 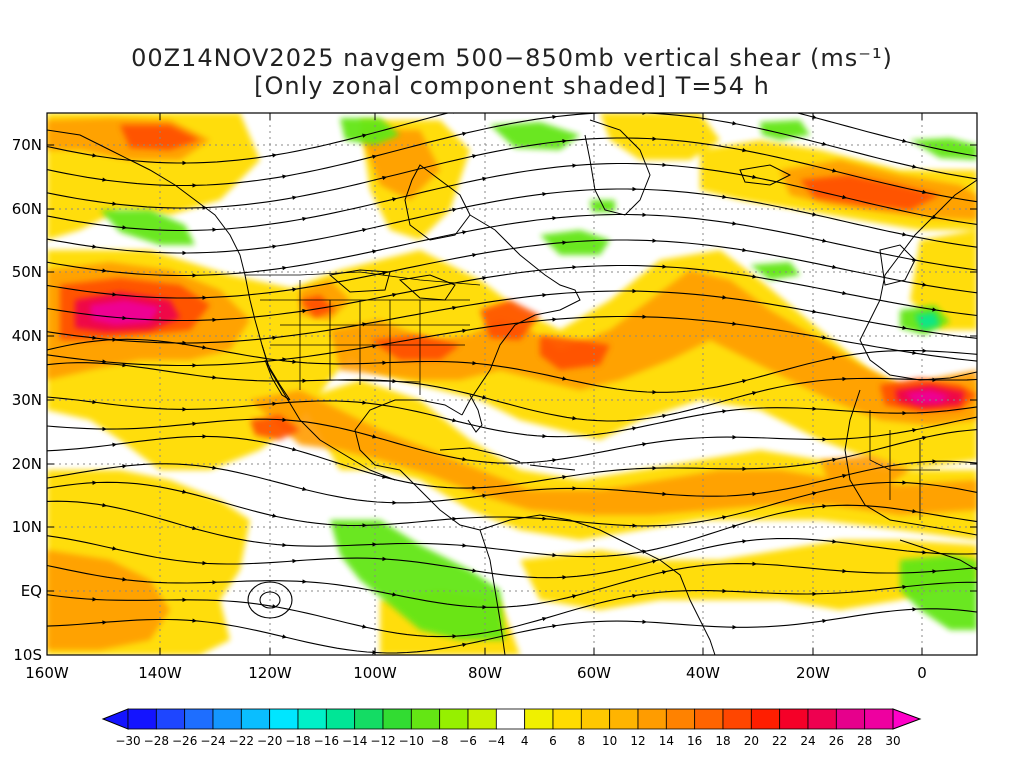 What do you see at coordinates (703, 673) in the screenshot?
I see `lon-label: 40W` at bounding box center [703, 673].